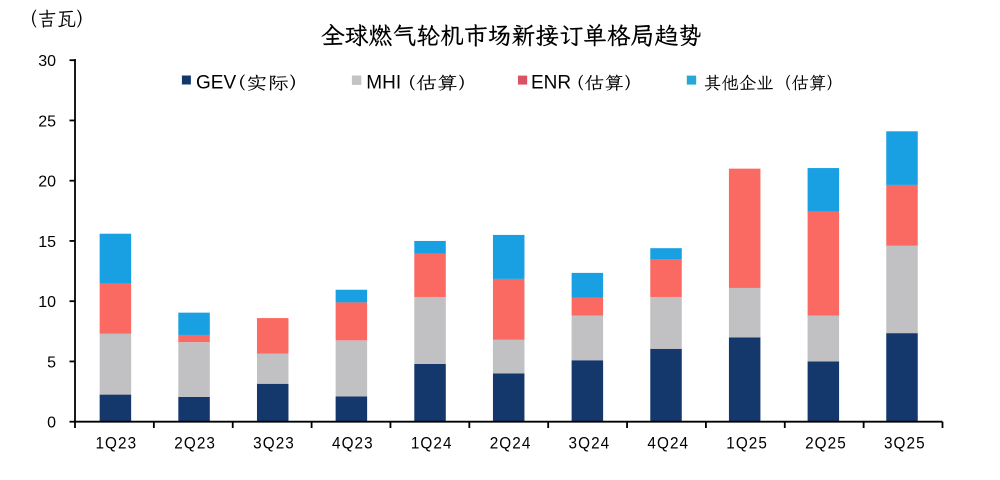 The image size is (1000, 480). Describe the element at coordinates (47, 61) in the screenshot. I see `svg-text: 30` at that location.